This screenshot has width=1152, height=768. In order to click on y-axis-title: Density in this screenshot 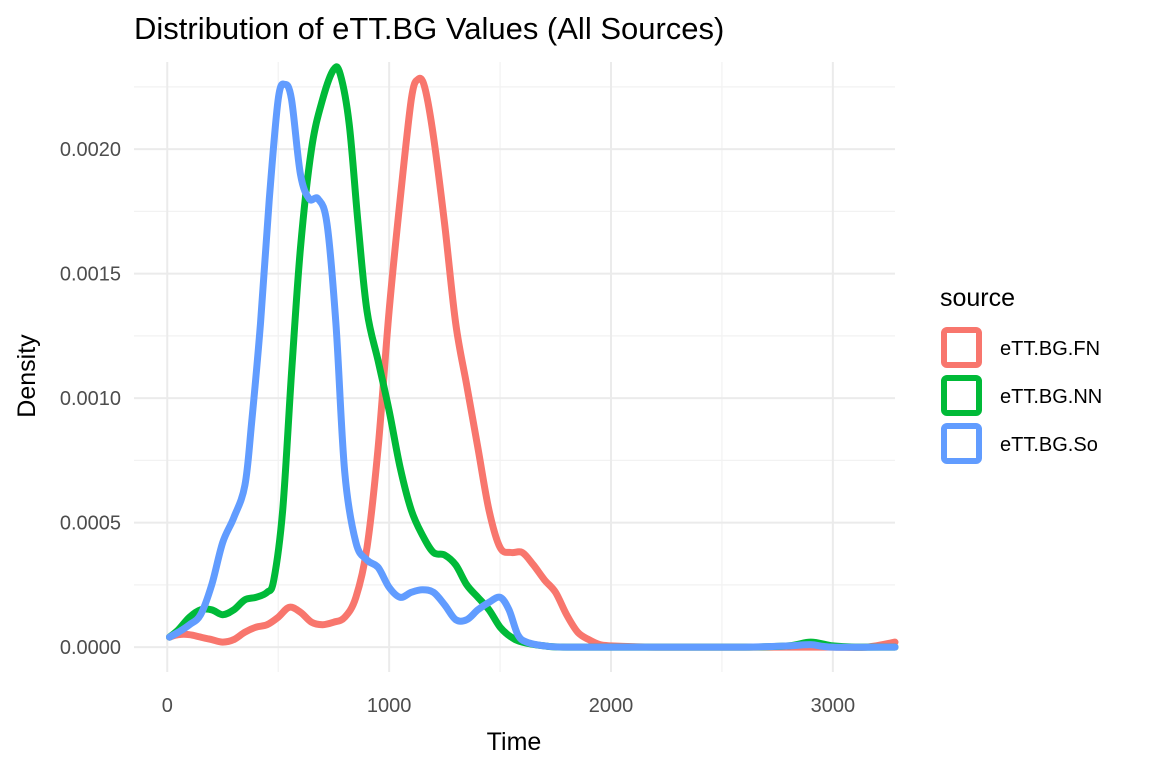, I will do `click(27, 376)`.